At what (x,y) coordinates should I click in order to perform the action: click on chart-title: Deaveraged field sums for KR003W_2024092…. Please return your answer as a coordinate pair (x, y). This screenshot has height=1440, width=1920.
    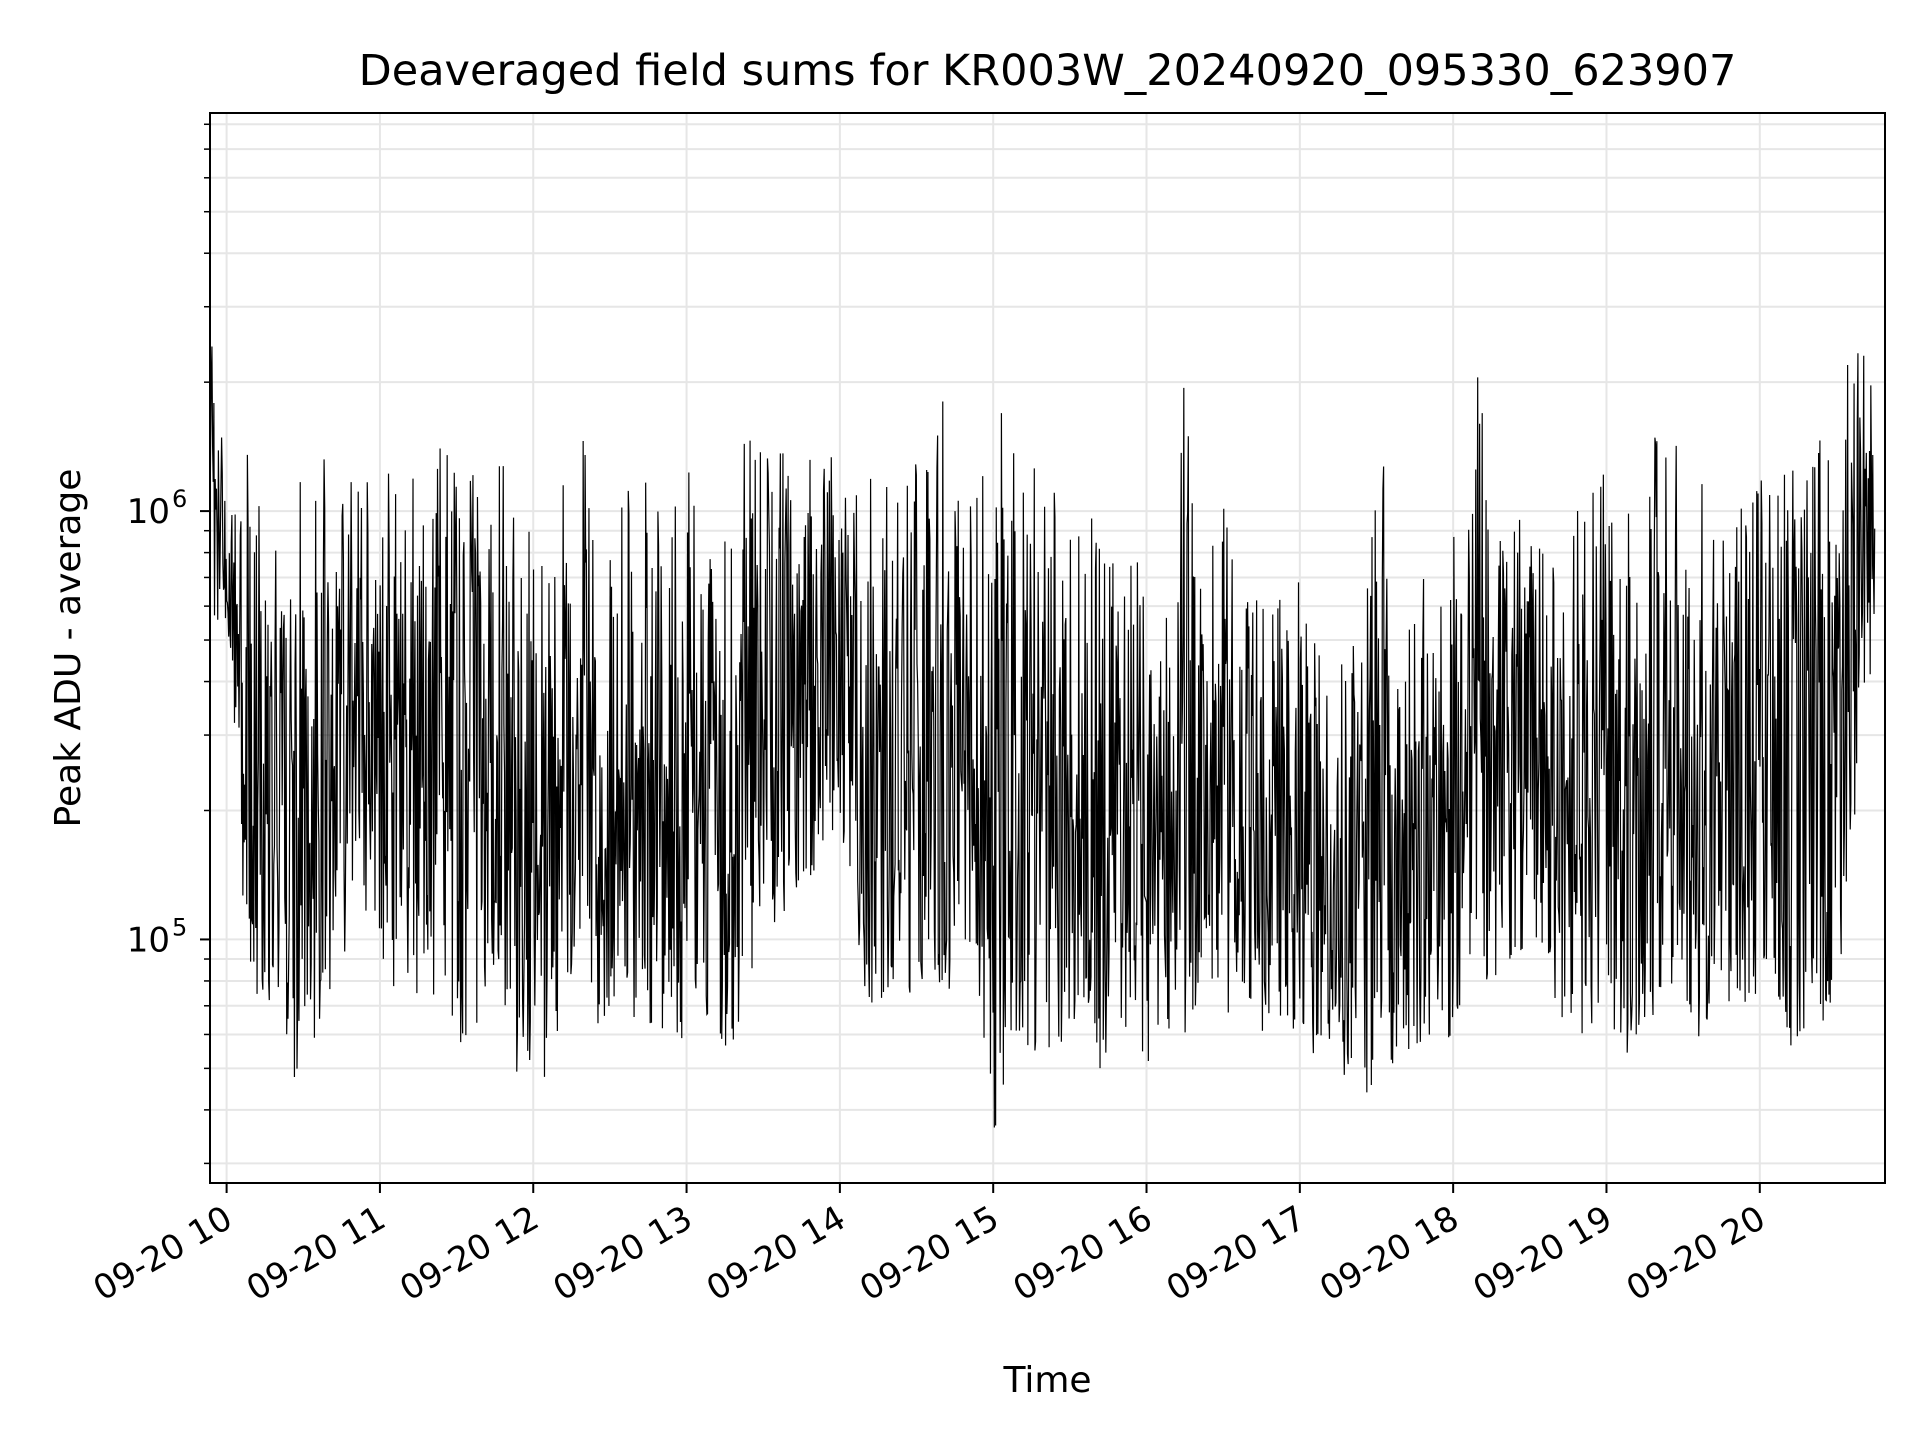
    Looking at the image, I should click on (1048, 71).